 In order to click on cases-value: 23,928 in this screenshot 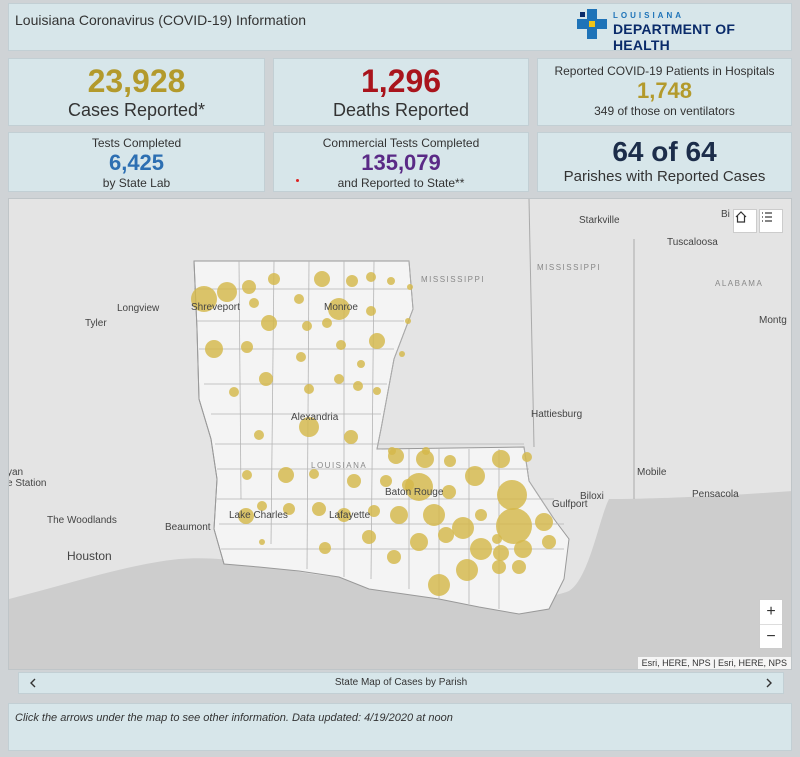, I will do `click(136, 81)`.